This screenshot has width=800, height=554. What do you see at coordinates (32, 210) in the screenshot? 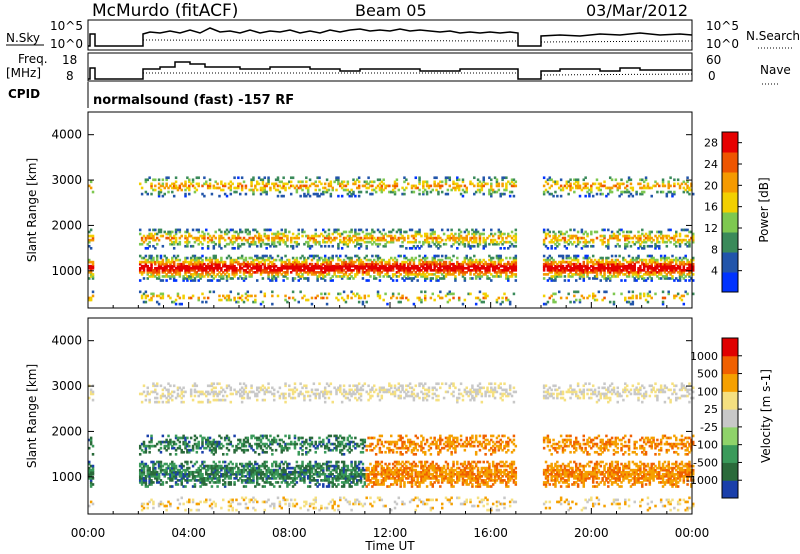
I see `power-ylabel: Slant Range [km]` at bounding box center [32, 210].